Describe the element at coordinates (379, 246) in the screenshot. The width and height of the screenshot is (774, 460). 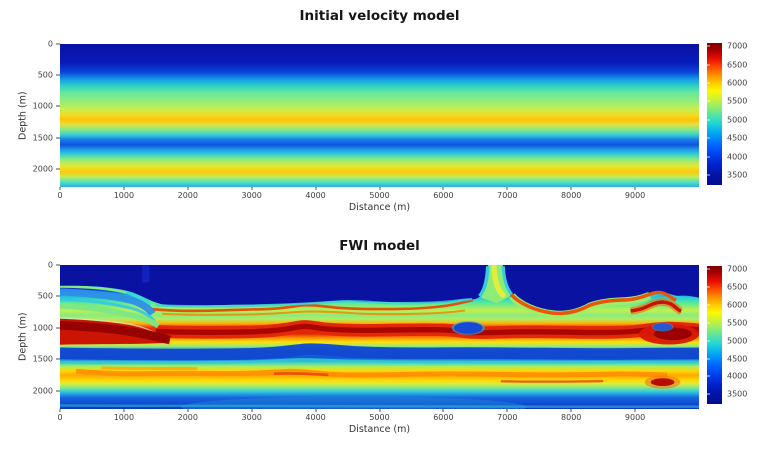
I see `plot2-title: FWI model` at that location.